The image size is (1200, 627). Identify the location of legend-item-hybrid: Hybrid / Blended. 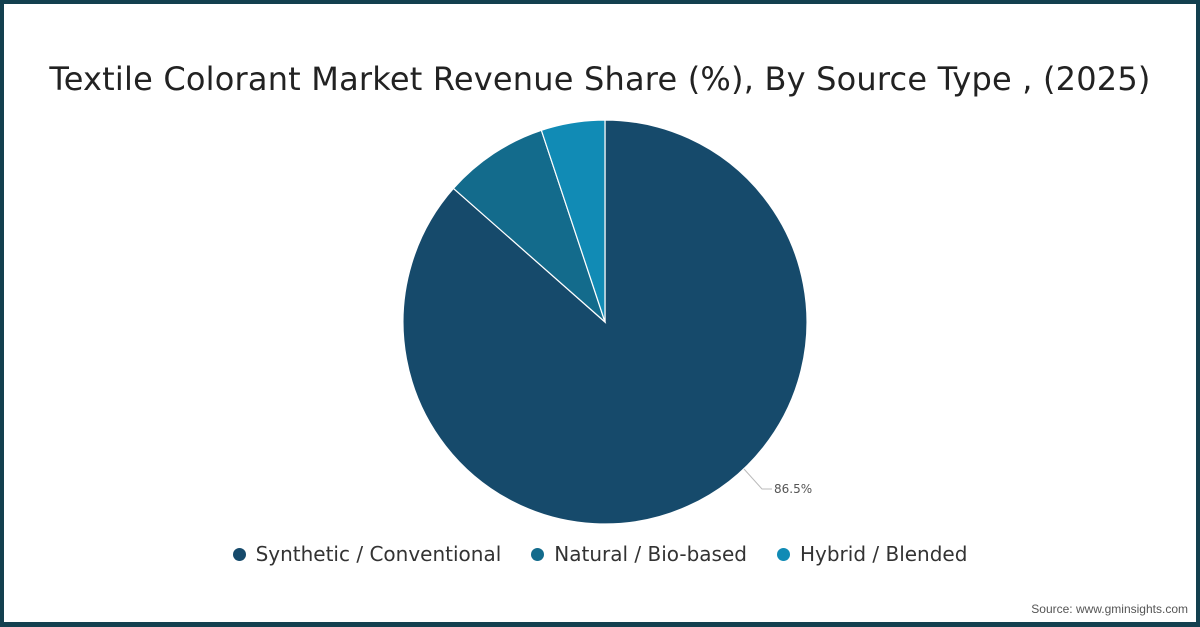
(871, 554).